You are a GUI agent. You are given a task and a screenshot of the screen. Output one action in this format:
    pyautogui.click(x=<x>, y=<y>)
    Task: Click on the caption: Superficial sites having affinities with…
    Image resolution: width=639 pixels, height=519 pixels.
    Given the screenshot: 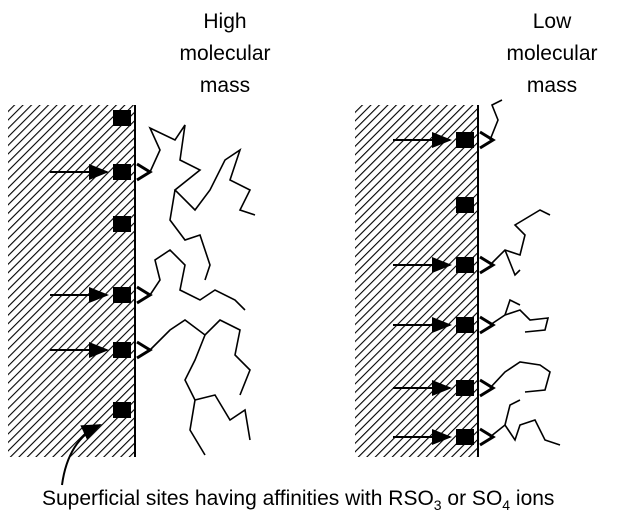 What is the action you would take?
    pyautogui.click(x=298, y=500)
    